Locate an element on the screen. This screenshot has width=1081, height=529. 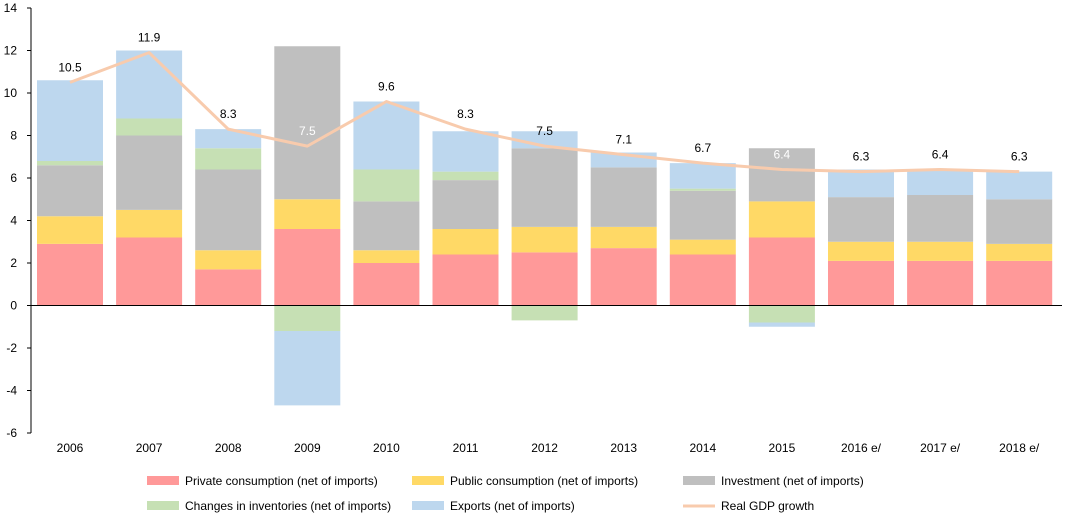
x-tick-label: 2016 e/ is located at coordinates (861, 448).